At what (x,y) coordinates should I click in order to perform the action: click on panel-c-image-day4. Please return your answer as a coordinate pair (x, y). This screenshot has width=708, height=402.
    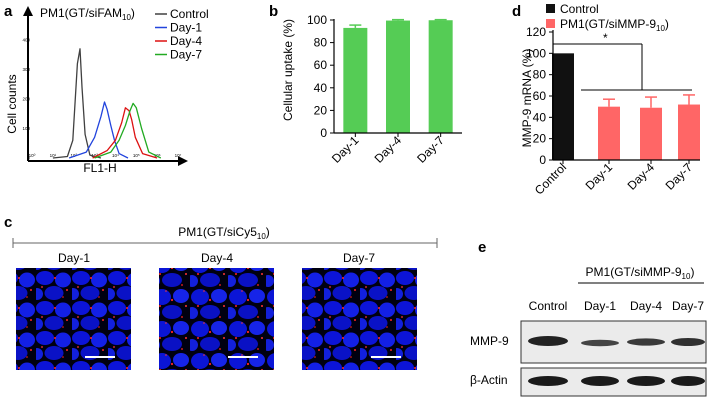
    Looking at the image, I should click on (216, 319).